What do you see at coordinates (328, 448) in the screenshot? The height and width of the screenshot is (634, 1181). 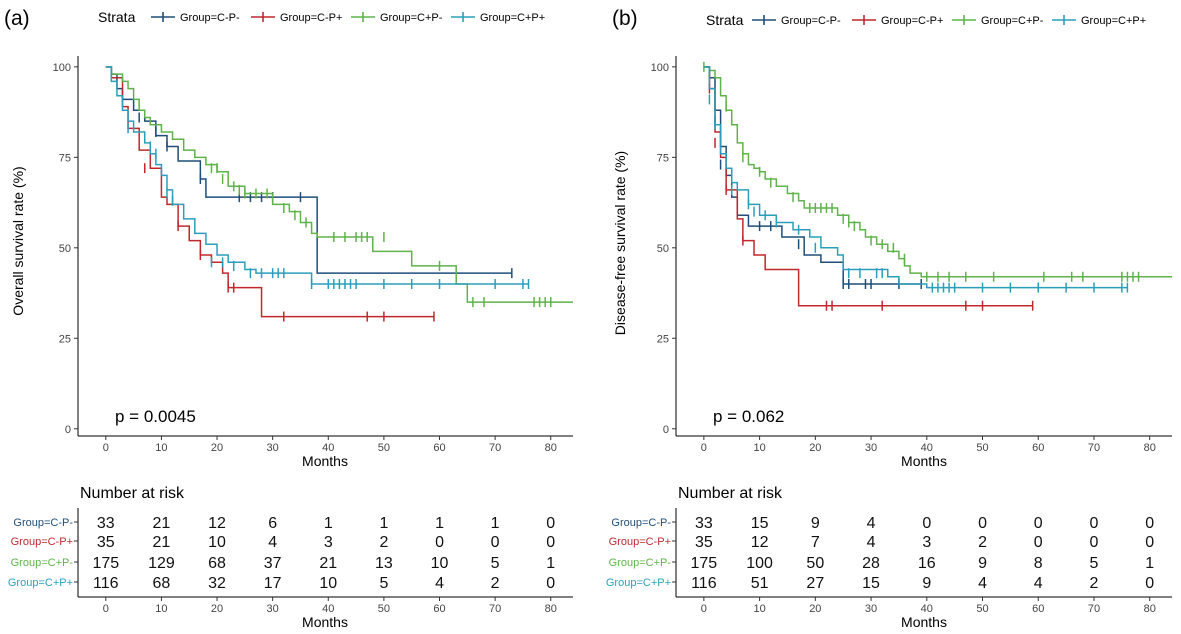 I see `x-tick-label: 40` at bounding box center [328, 448].